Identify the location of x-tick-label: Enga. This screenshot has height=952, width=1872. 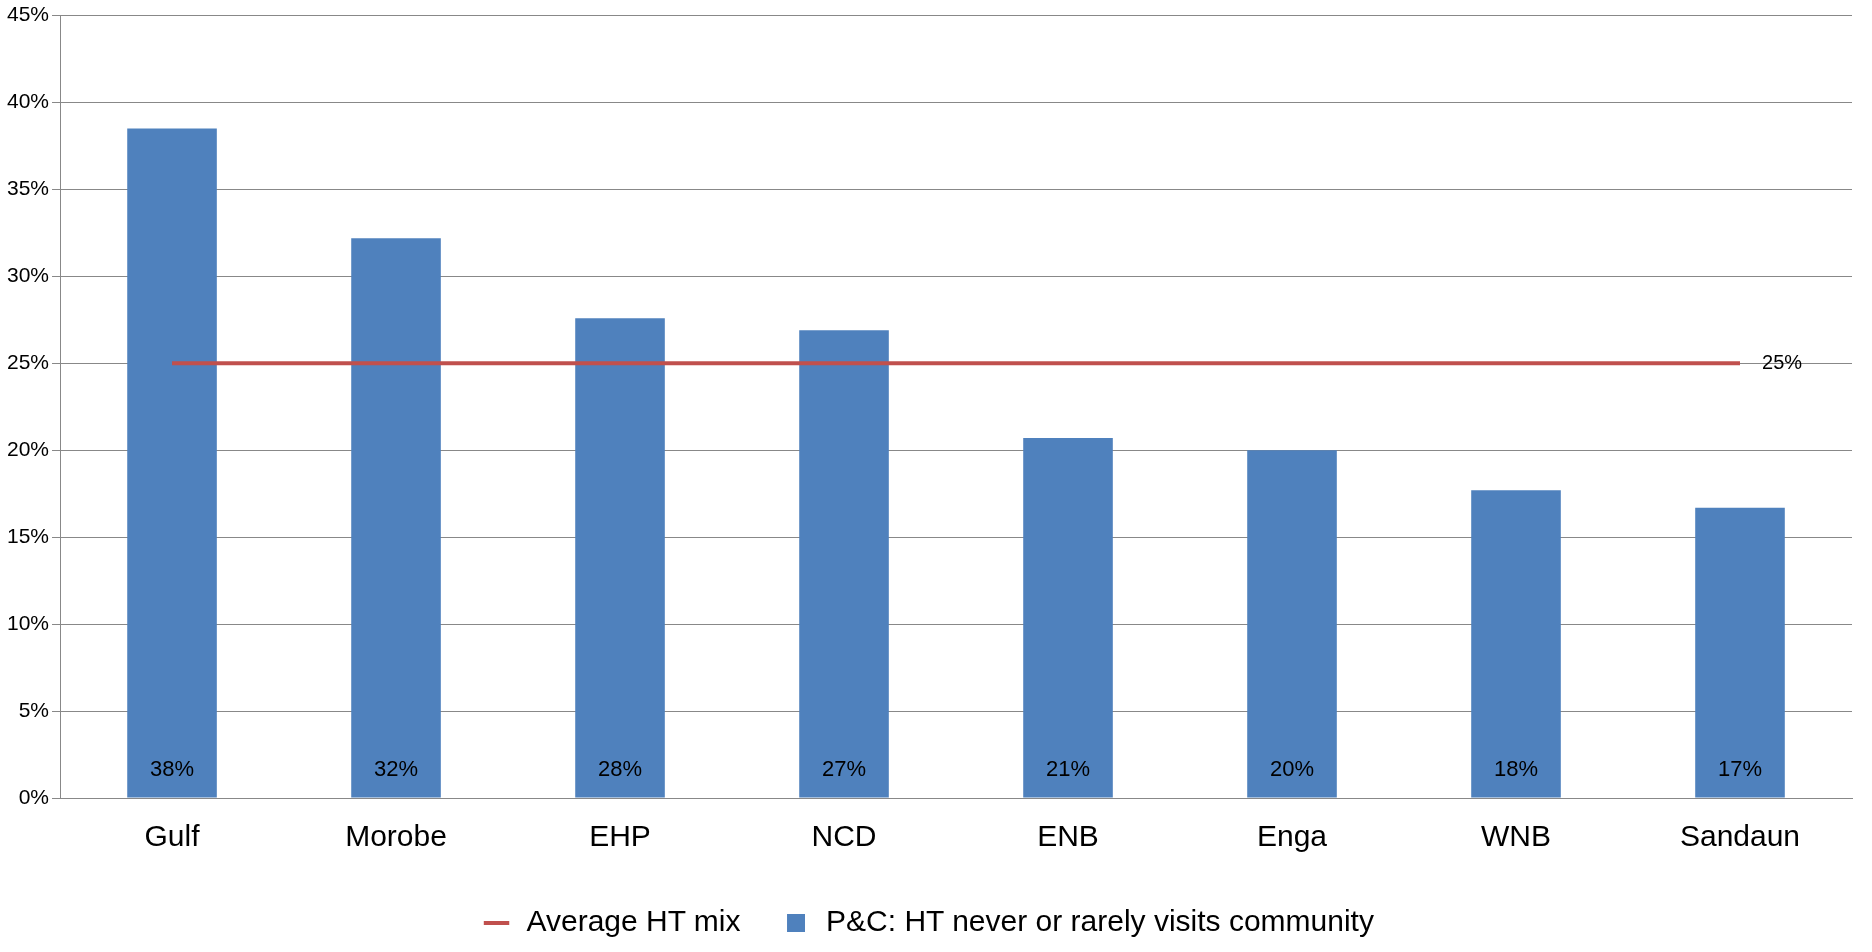
(1292, 836).